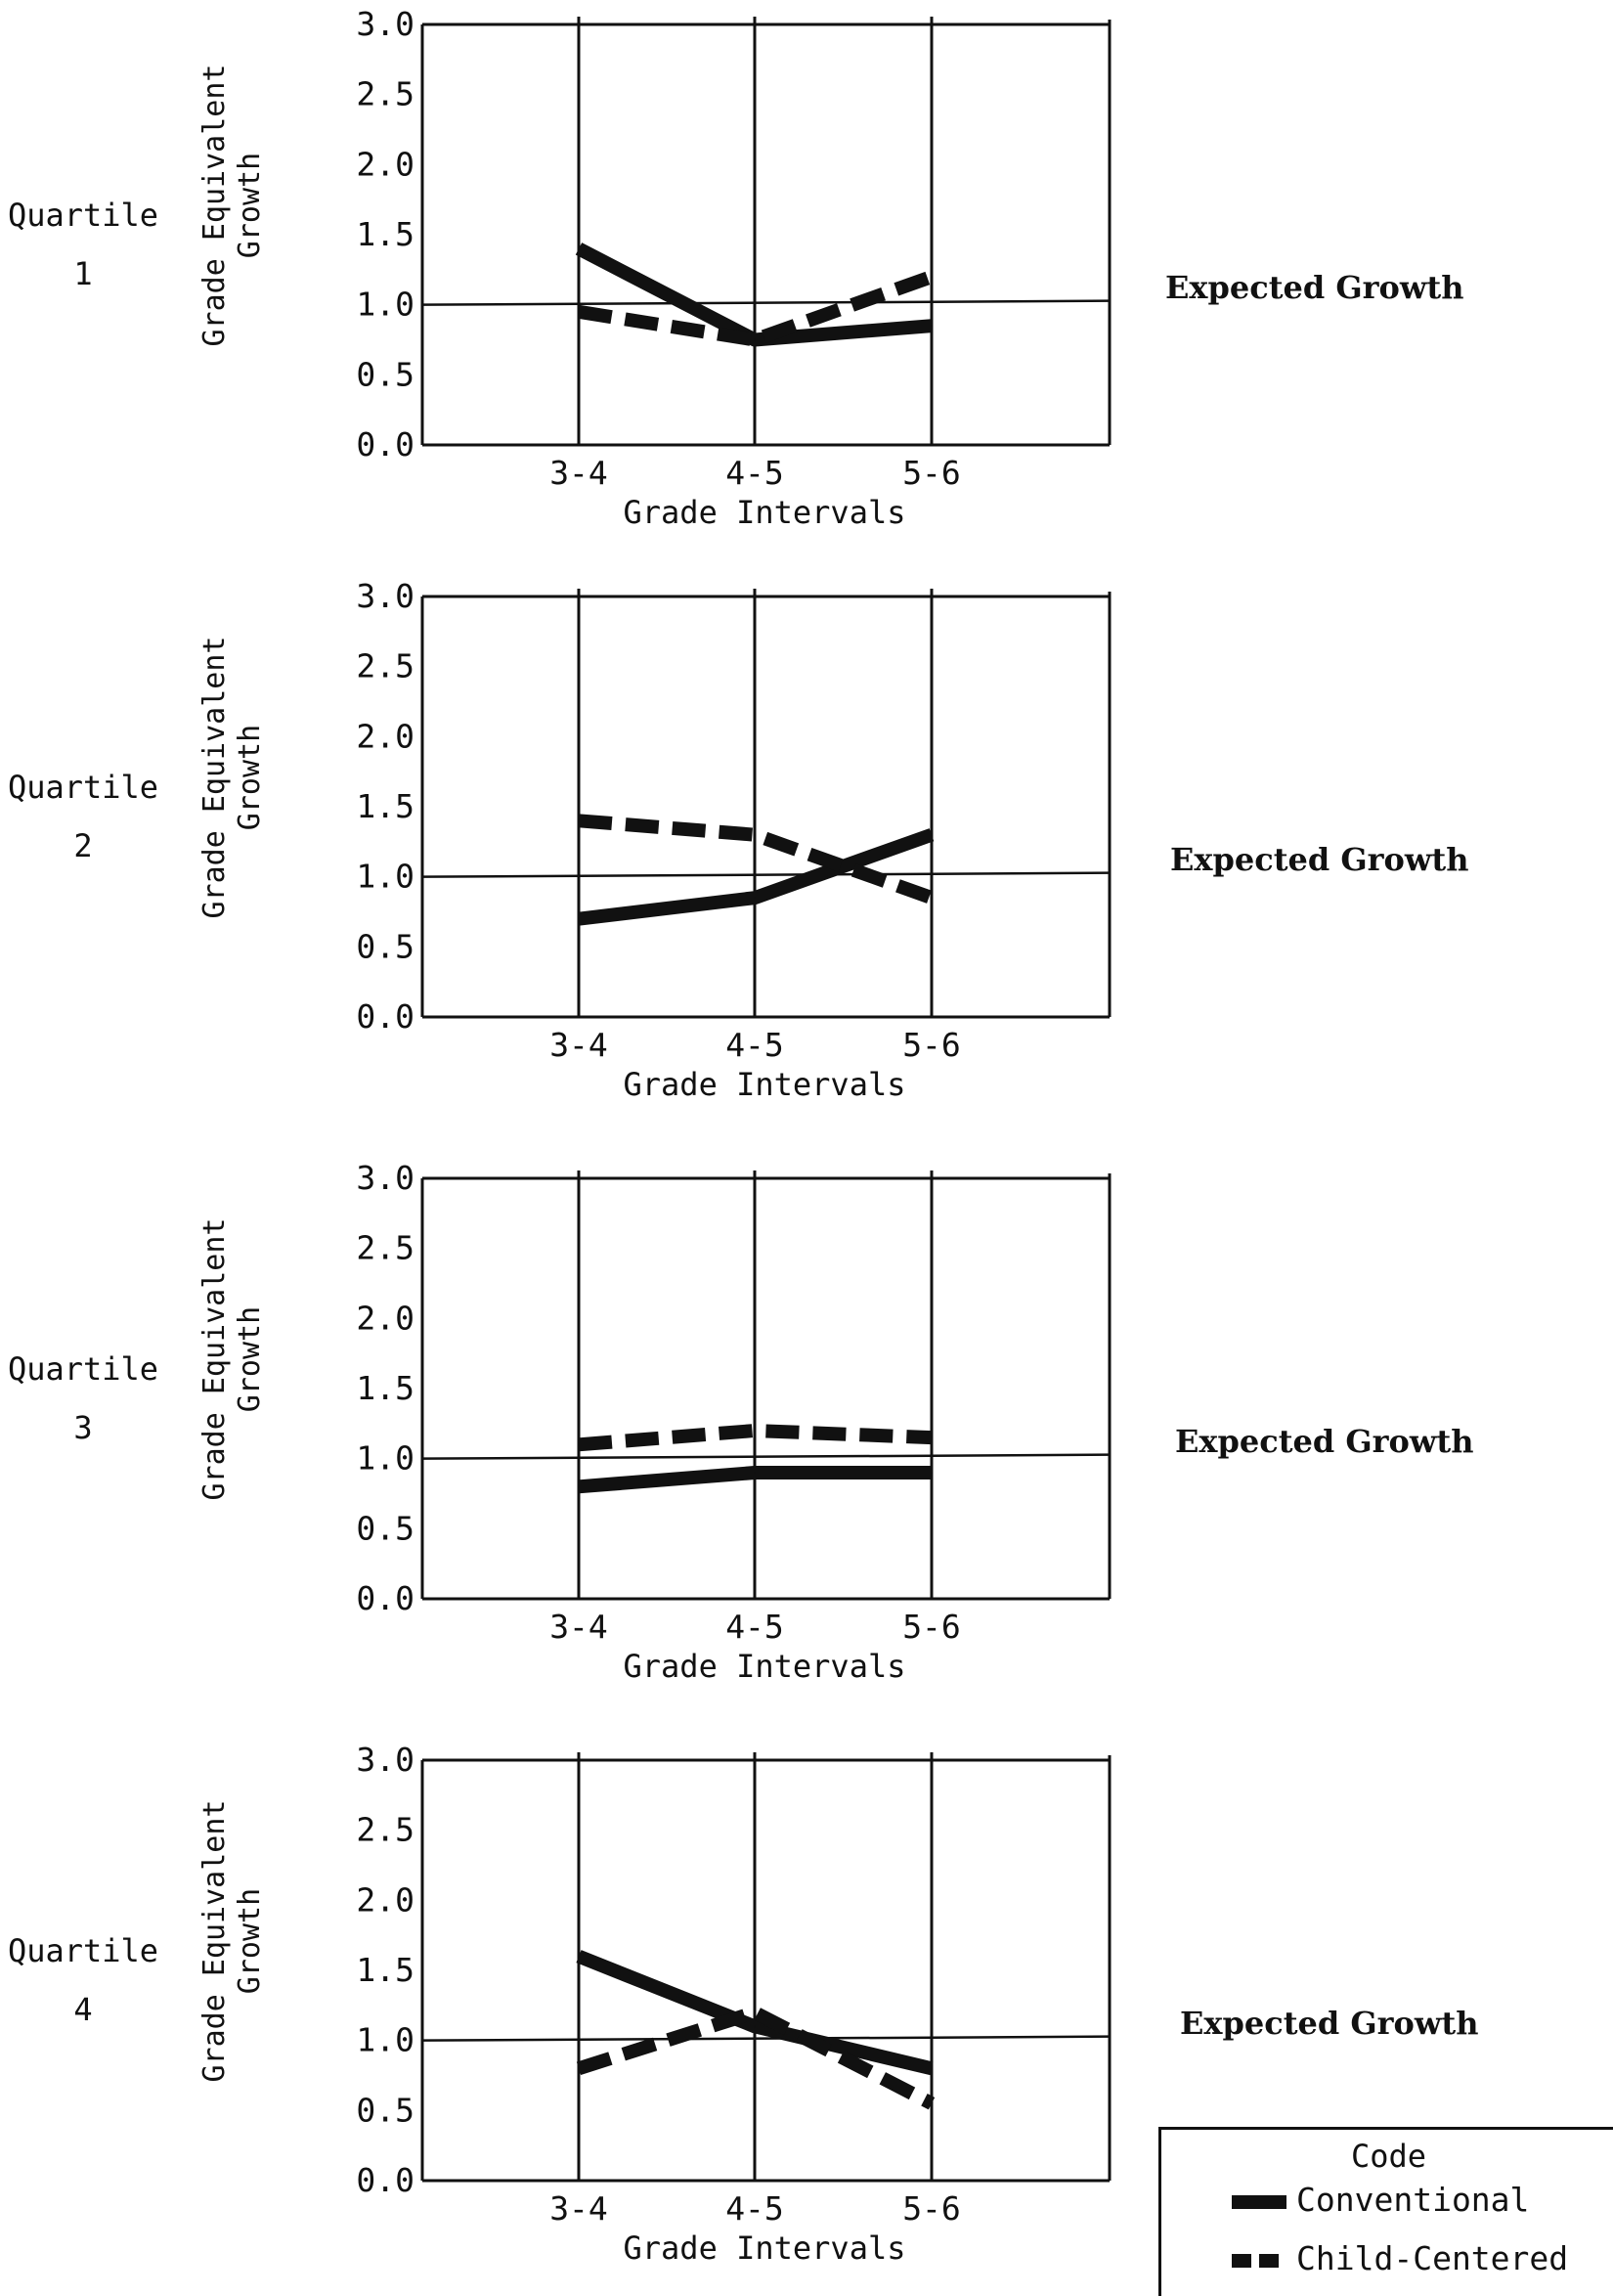 The height and width of the screenshot is (2296, 1613). I want to click on quartile-label: Quartile 1, so click(83, 244).